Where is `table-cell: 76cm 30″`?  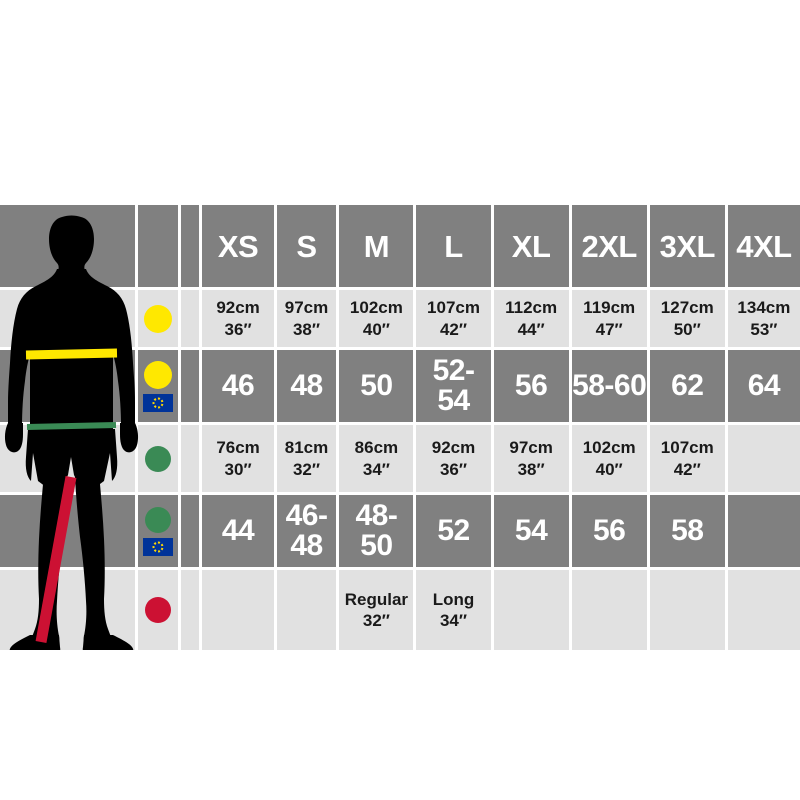
table-cell: 76cm 30″ is located at coordinates (239, 458).